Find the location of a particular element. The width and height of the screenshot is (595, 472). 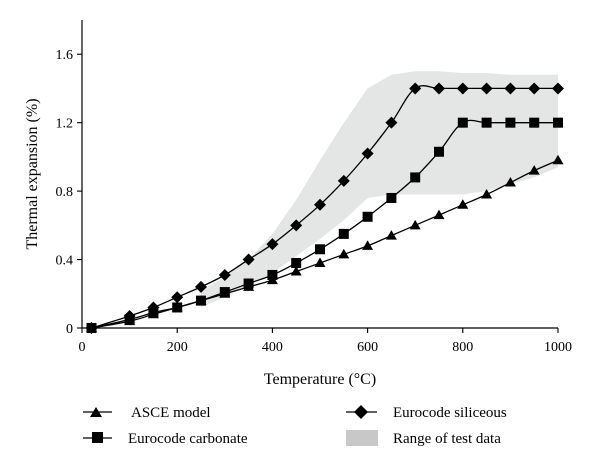

x-axis-label: Temperature (°C) is located at coordinates (320, 379).